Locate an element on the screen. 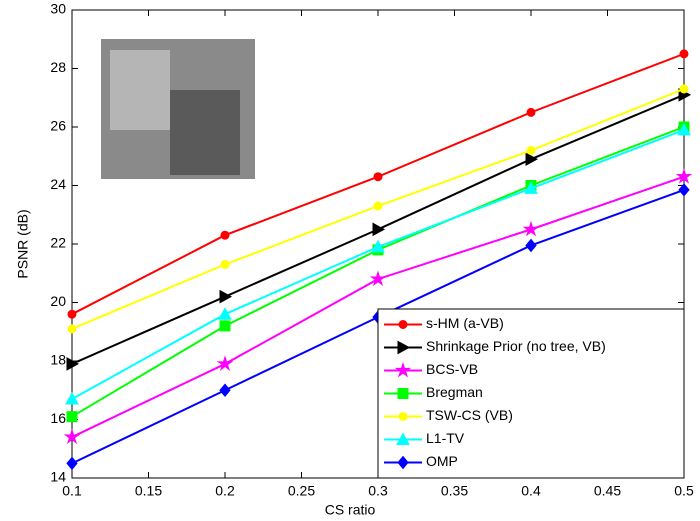 The width and height of the screenshot is (700, 521). y-tick-label: 26 is located at coordinates (58, 126).